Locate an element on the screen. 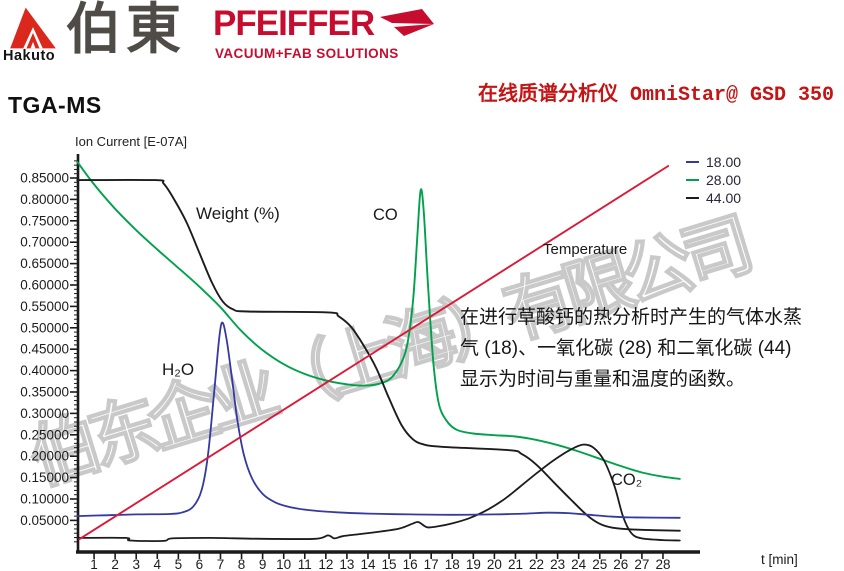 The image size is (844, 571). weight-curve-label: Weight (%) is located at coordinates (238, 213).